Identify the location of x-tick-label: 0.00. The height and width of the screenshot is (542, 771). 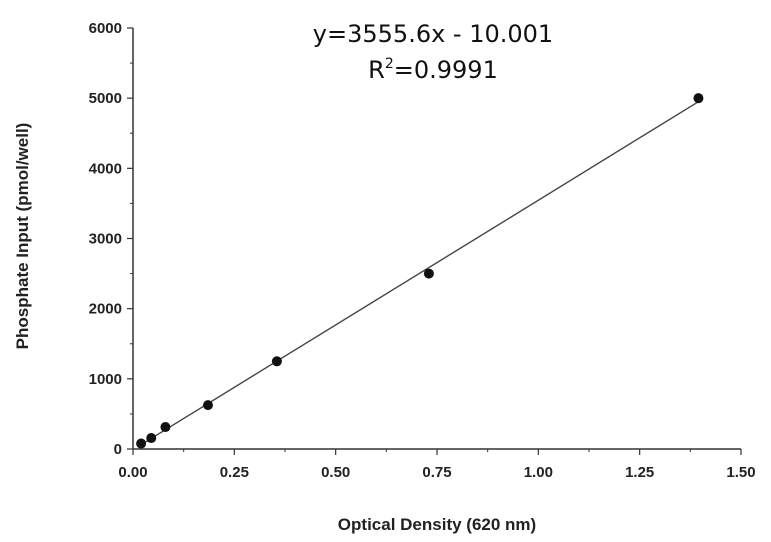
(132, 472).